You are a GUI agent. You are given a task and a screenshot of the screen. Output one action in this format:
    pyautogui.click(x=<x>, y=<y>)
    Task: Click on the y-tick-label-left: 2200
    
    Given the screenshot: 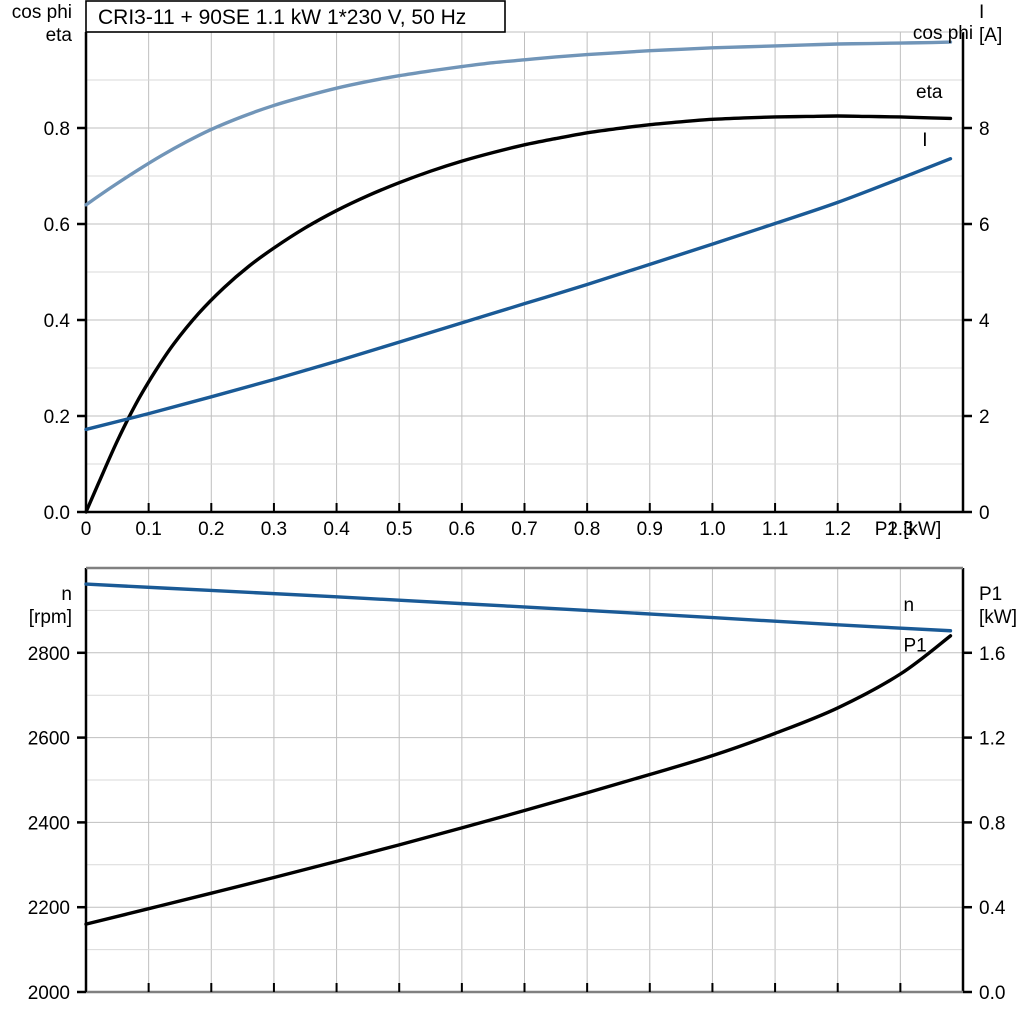 What is the action you would take?
    pyautogui.click(x=49, y=908)
    